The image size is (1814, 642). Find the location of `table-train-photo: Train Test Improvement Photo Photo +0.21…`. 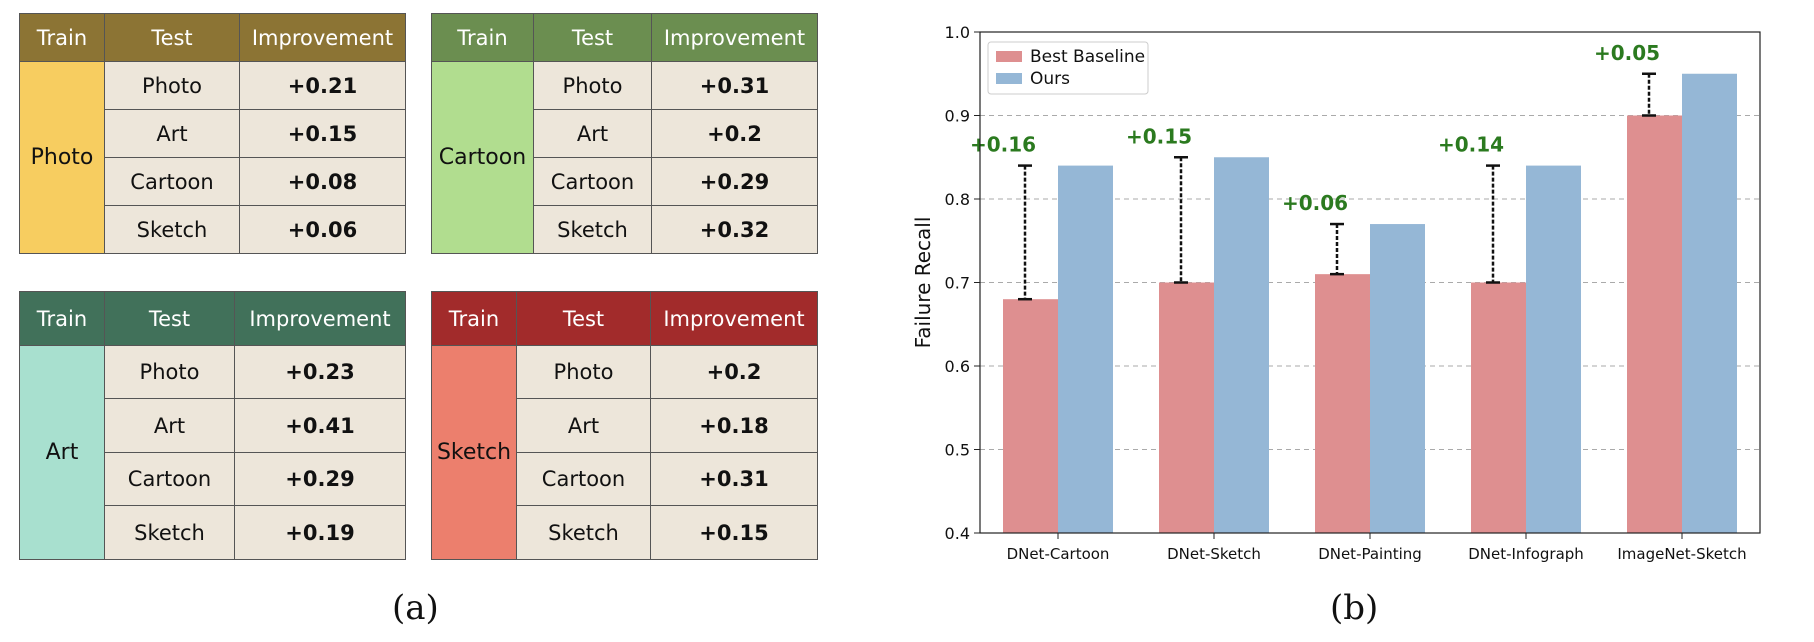

table-train-photo: Train Test Improvement Photo Photo +0.21… is located at coordinates (212, 133).